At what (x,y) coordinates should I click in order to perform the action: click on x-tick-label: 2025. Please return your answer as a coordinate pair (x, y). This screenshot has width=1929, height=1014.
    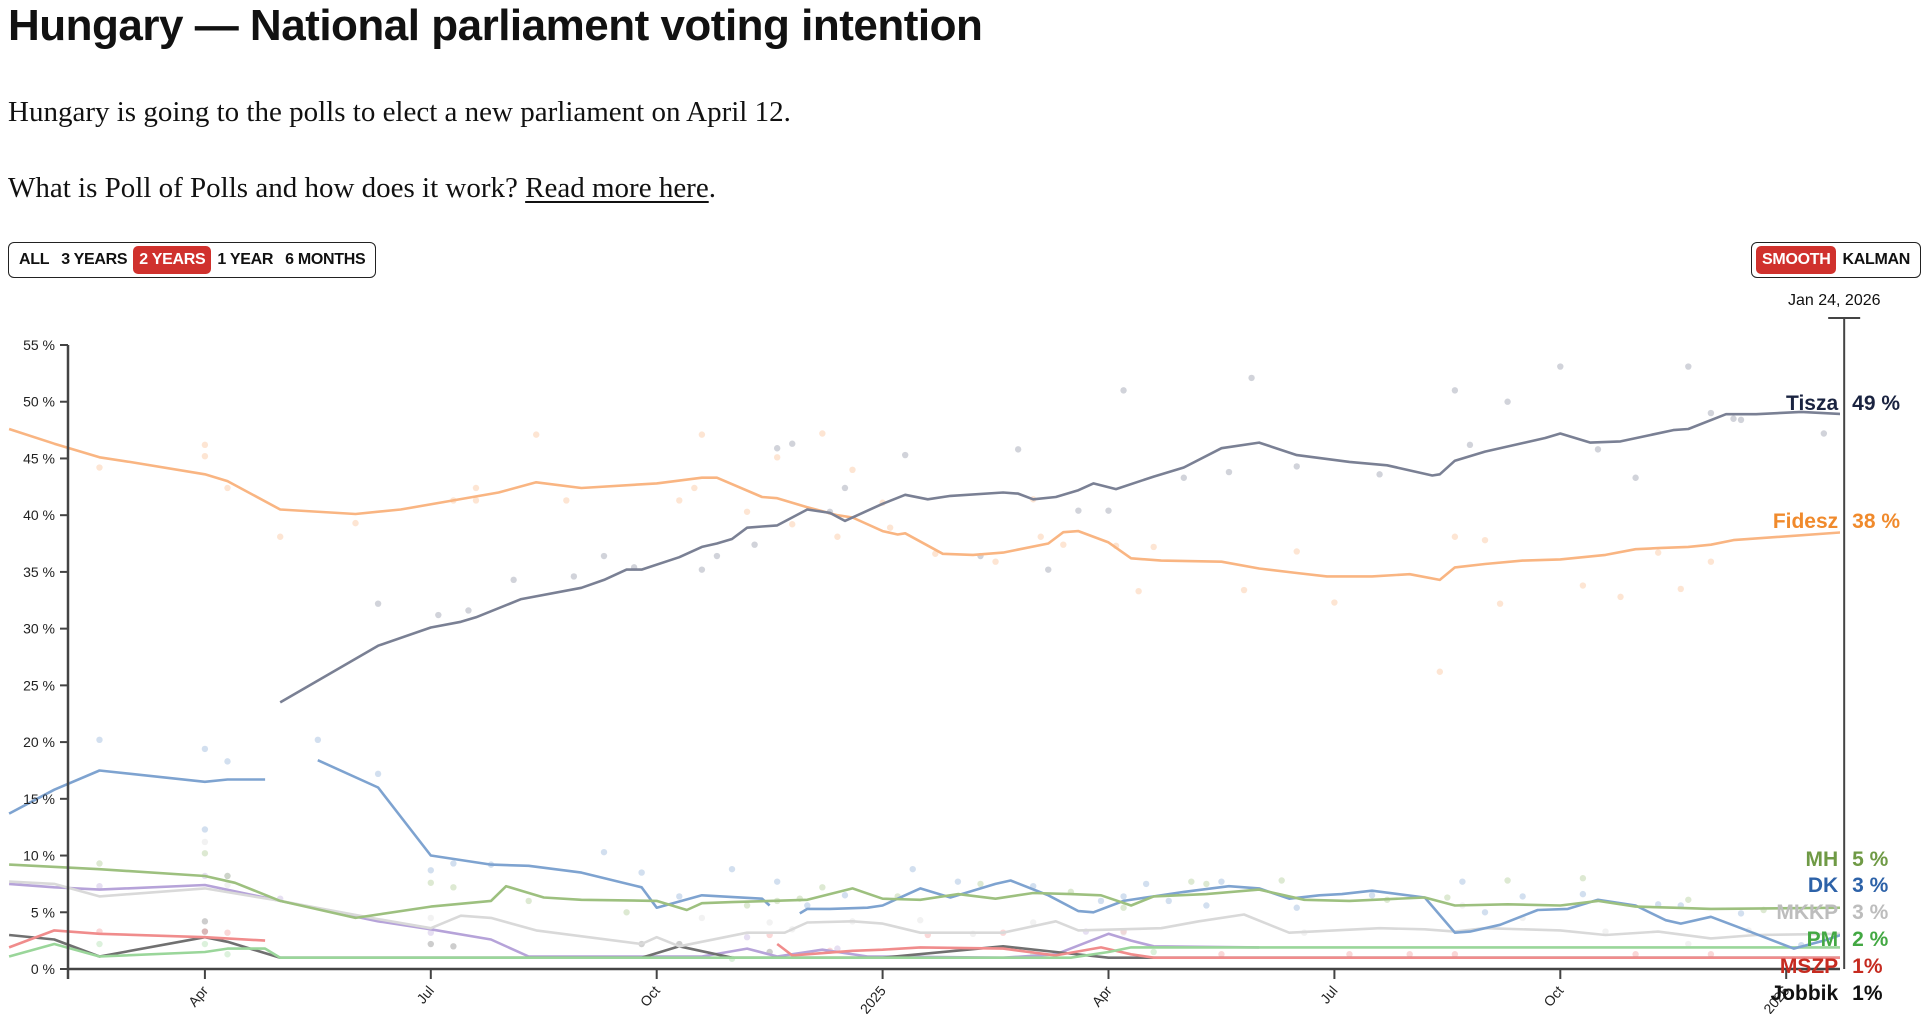
    Looking at the image, I should click on (873, 998).